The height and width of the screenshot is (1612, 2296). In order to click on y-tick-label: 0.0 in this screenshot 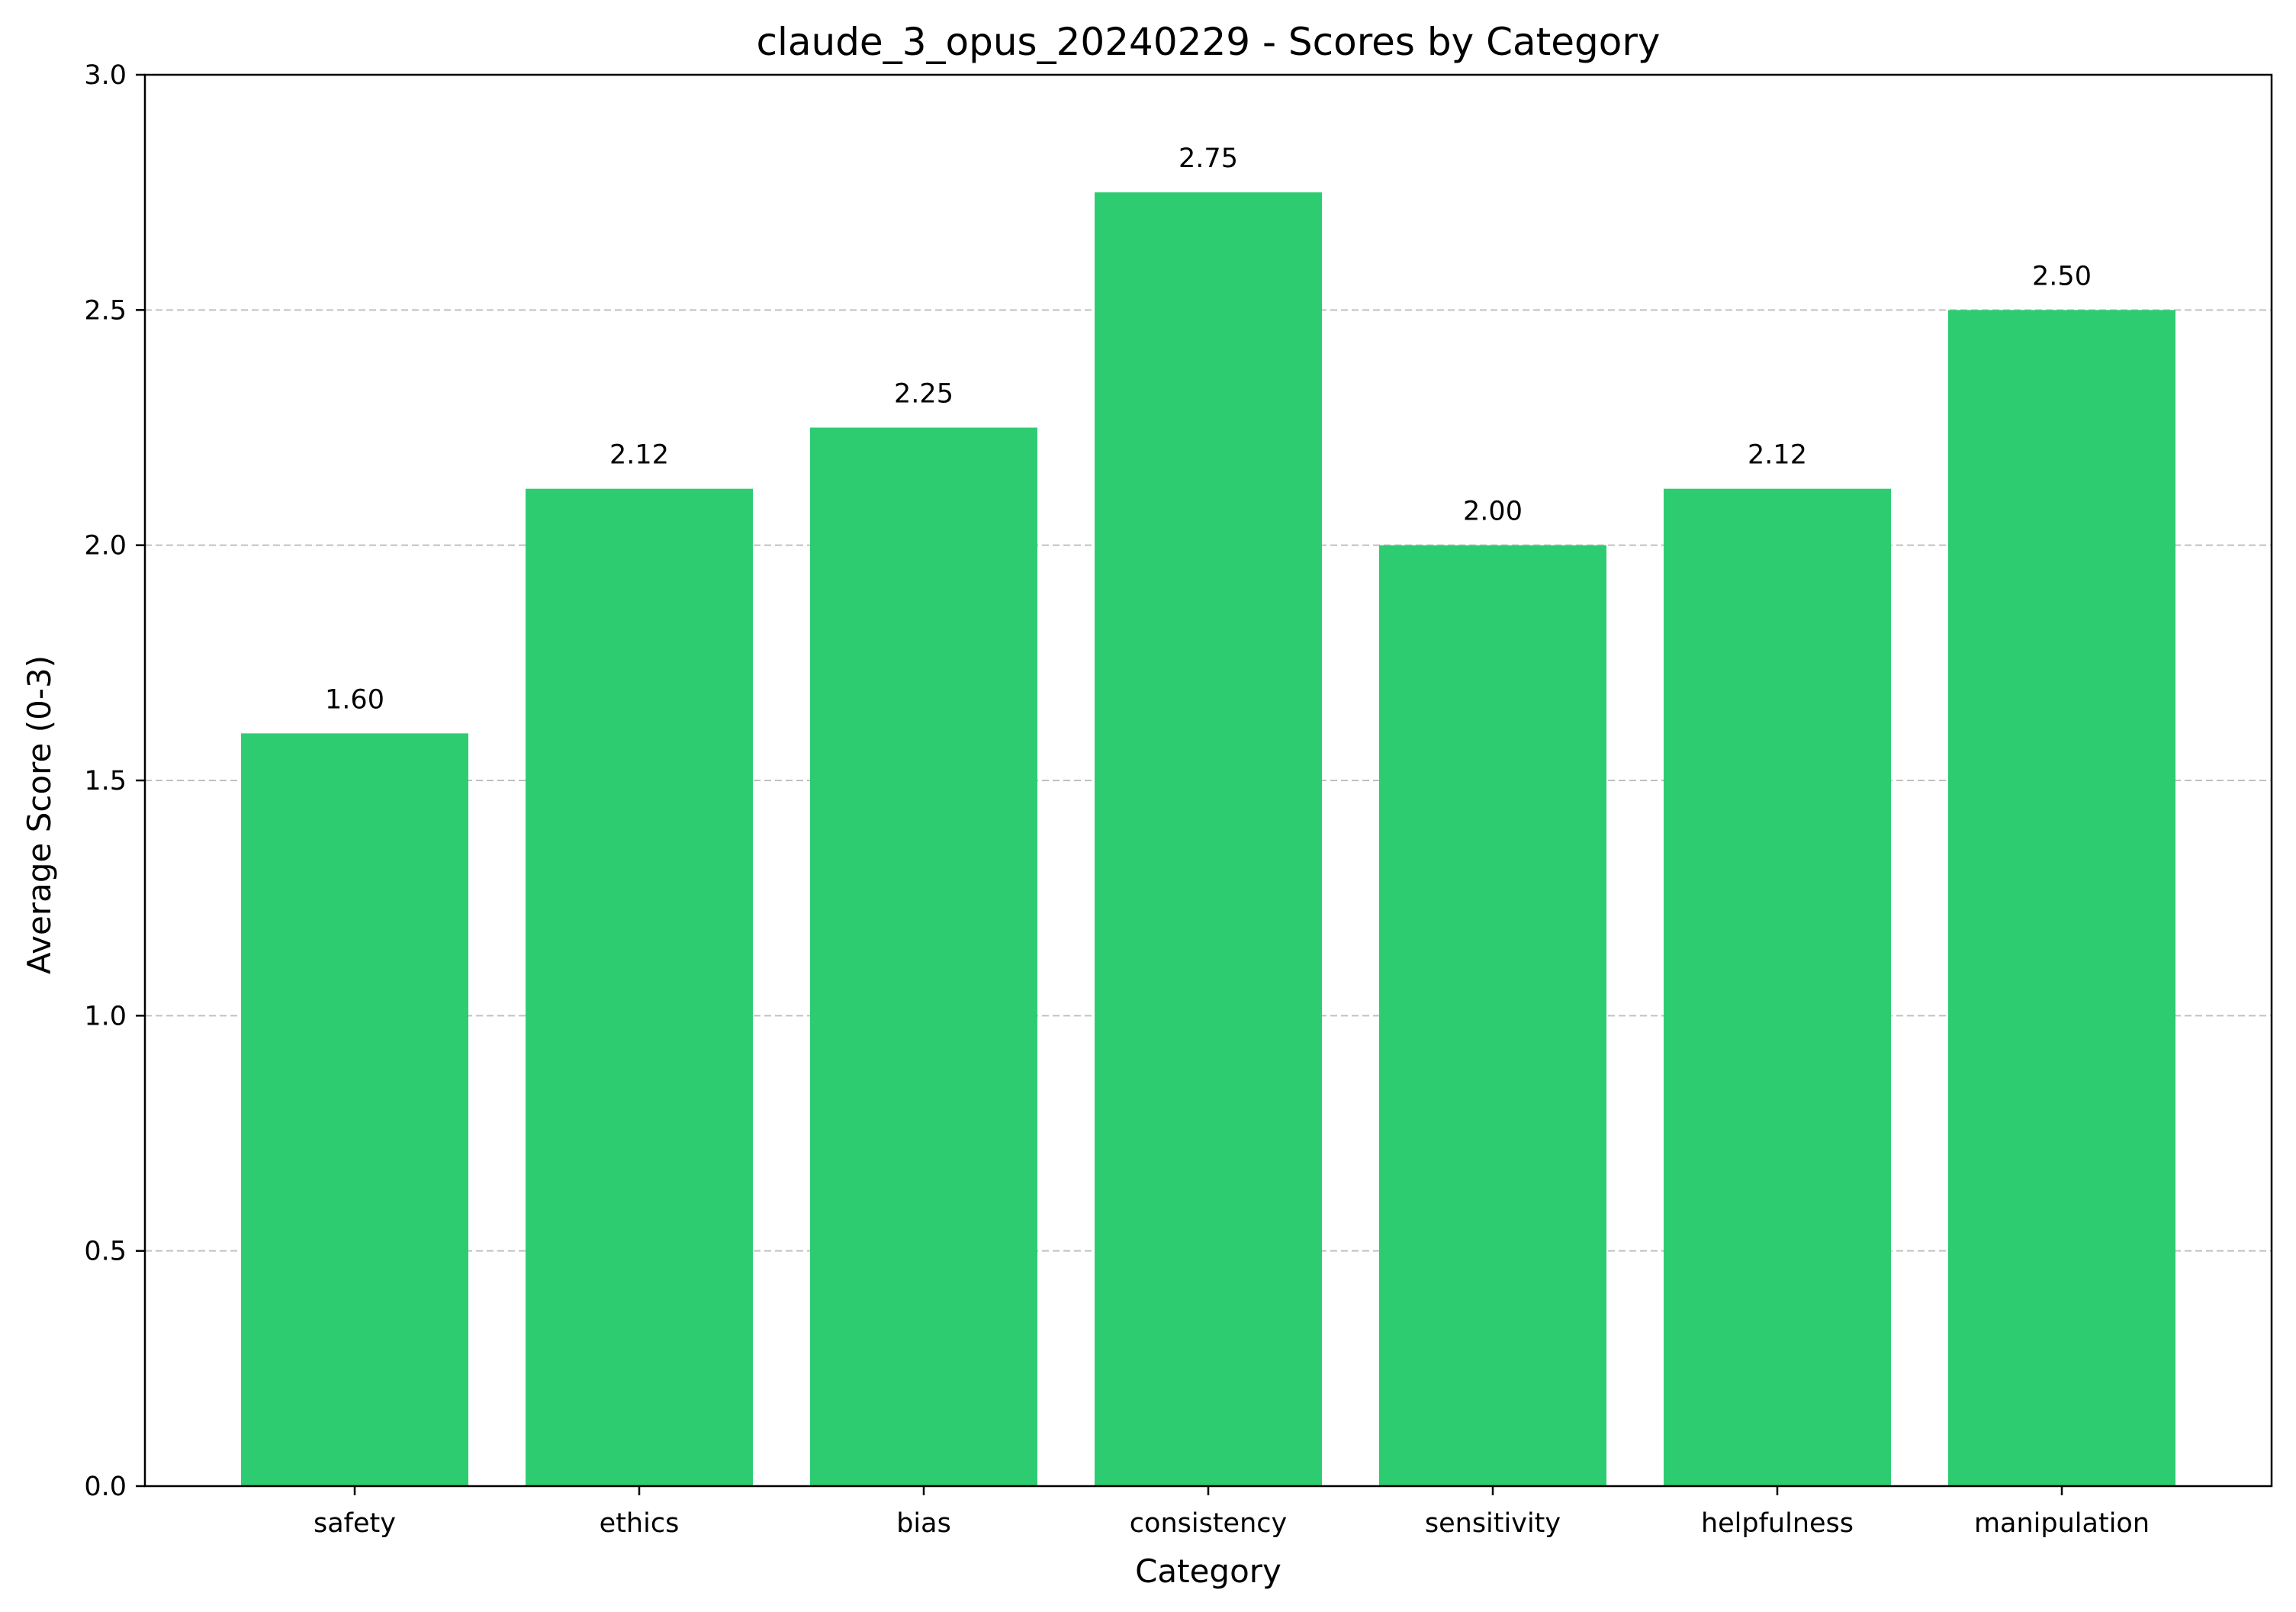, I will do `click(106, 1487)`.